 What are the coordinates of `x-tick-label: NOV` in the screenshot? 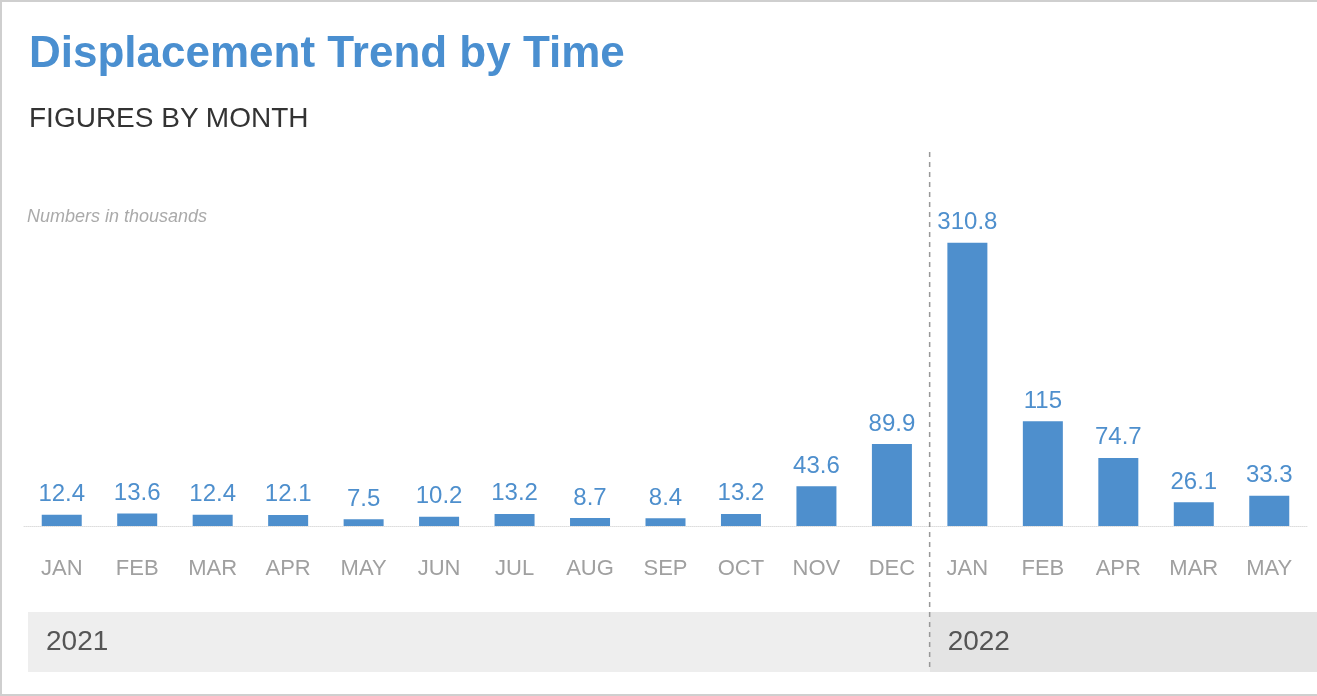 It's located at (816, 567).